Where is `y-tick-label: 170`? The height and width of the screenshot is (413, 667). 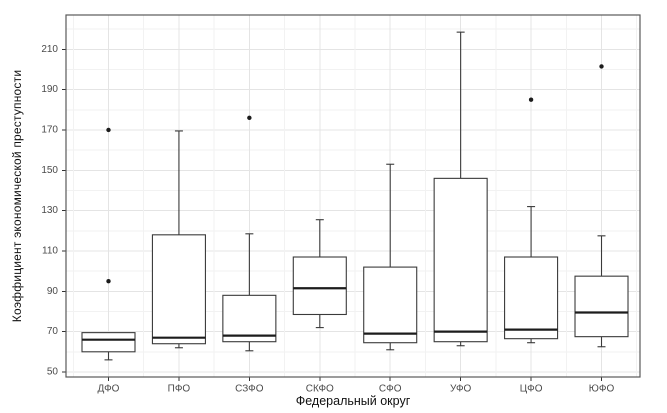
y-tick-label: 170 is located at coordinates (49, 129).